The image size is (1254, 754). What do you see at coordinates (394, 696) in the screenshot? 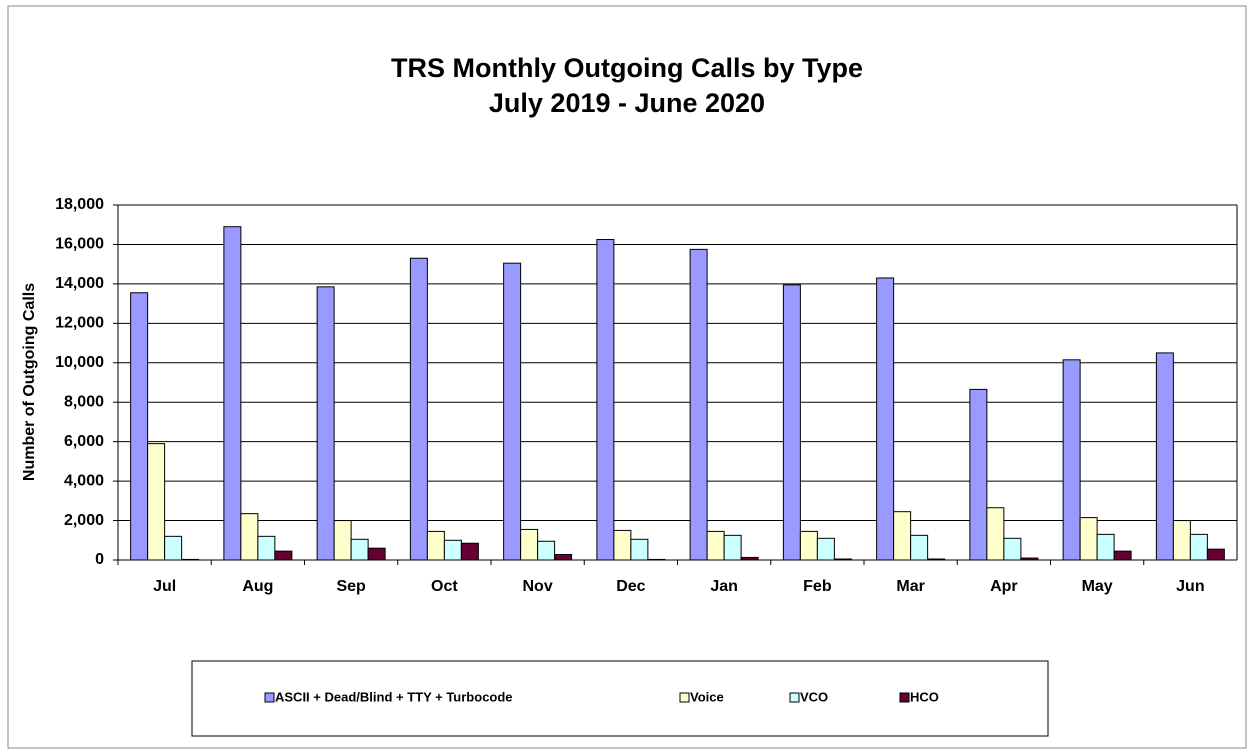
I see `legend-label: ASCII + Dead/Blind + TTY + Turbocode` at bounding box center [394, 696].